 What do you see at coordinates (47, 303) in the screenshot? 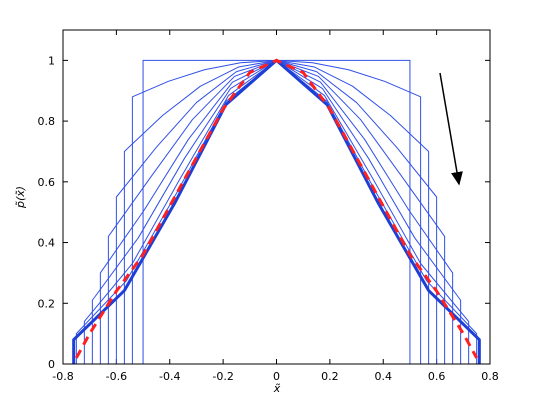
I see `y-tick-label: 0.2` at bounding box center [47, 303].